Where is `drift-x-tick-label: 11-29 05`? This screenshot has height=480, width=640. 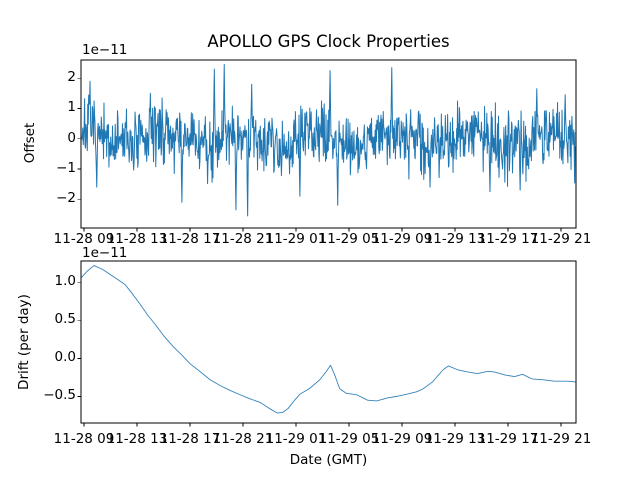 drift-x-tick-label: 11-29 05 is located at coordinates (349, 439).